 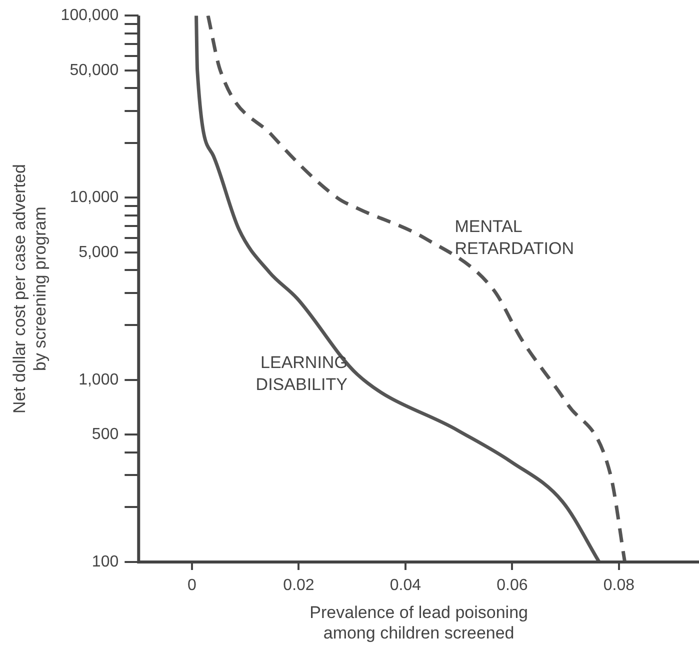 What do you see at coordinates (298, 585) in the screenshot?
I see `x-tick-label: 0.02` at bounding box center [298, 585].